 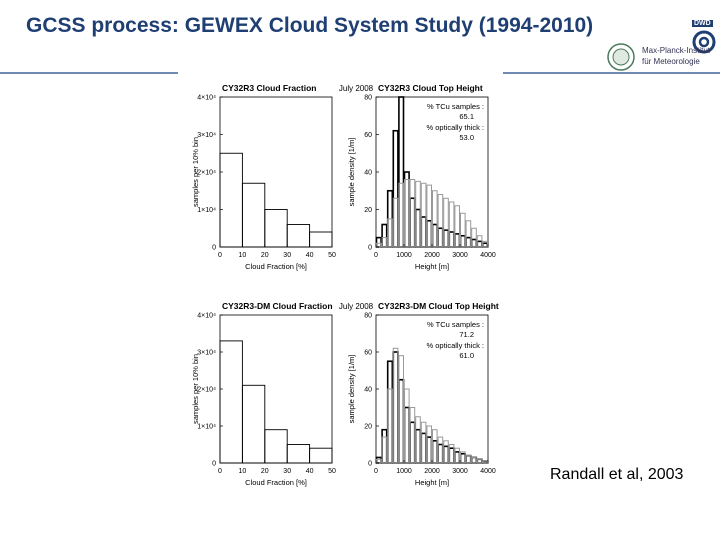 What do you see at coordinates (455, 127) in the screenshot?
I see `annotation-label: % optically thick :` at bounding box center [455, 127].